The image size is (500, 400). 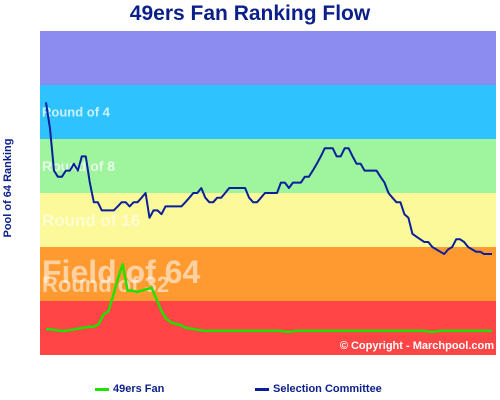 I want to click on band-label-2: Round of 16, so click(x=91, y=220).